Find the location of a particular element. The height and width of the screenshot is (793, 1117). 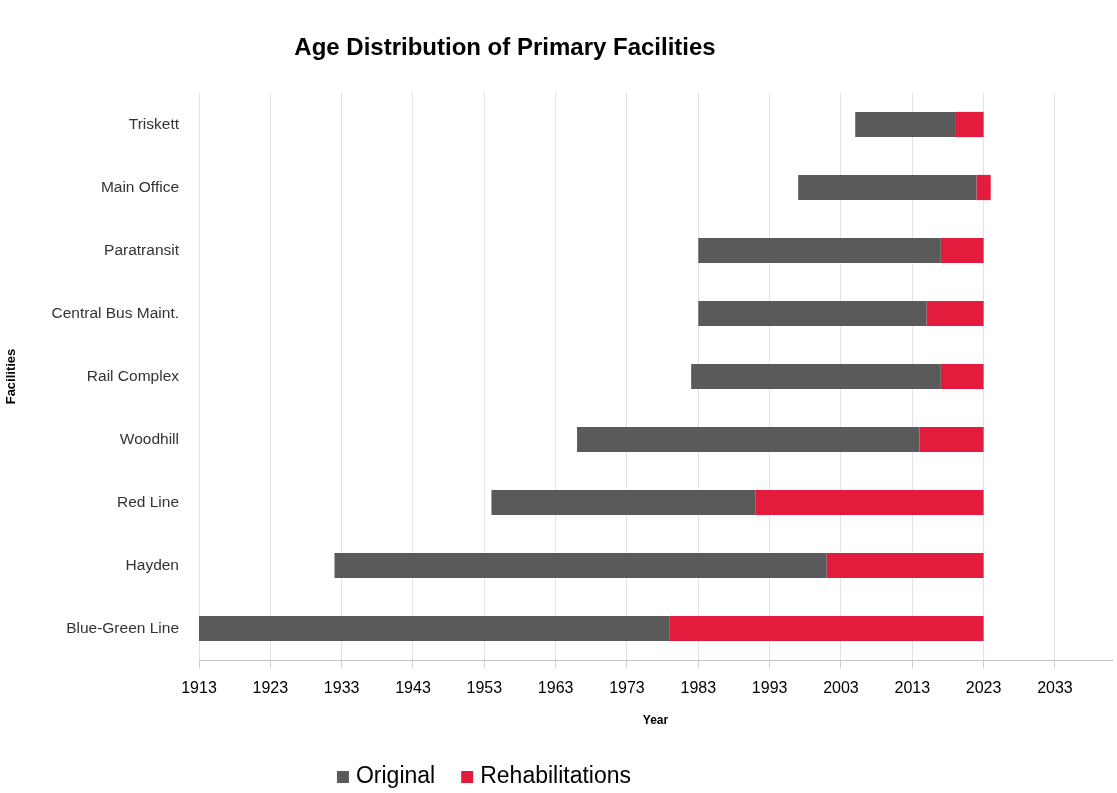

x-tick-label: 1983 is located at coordinates (698, 688).